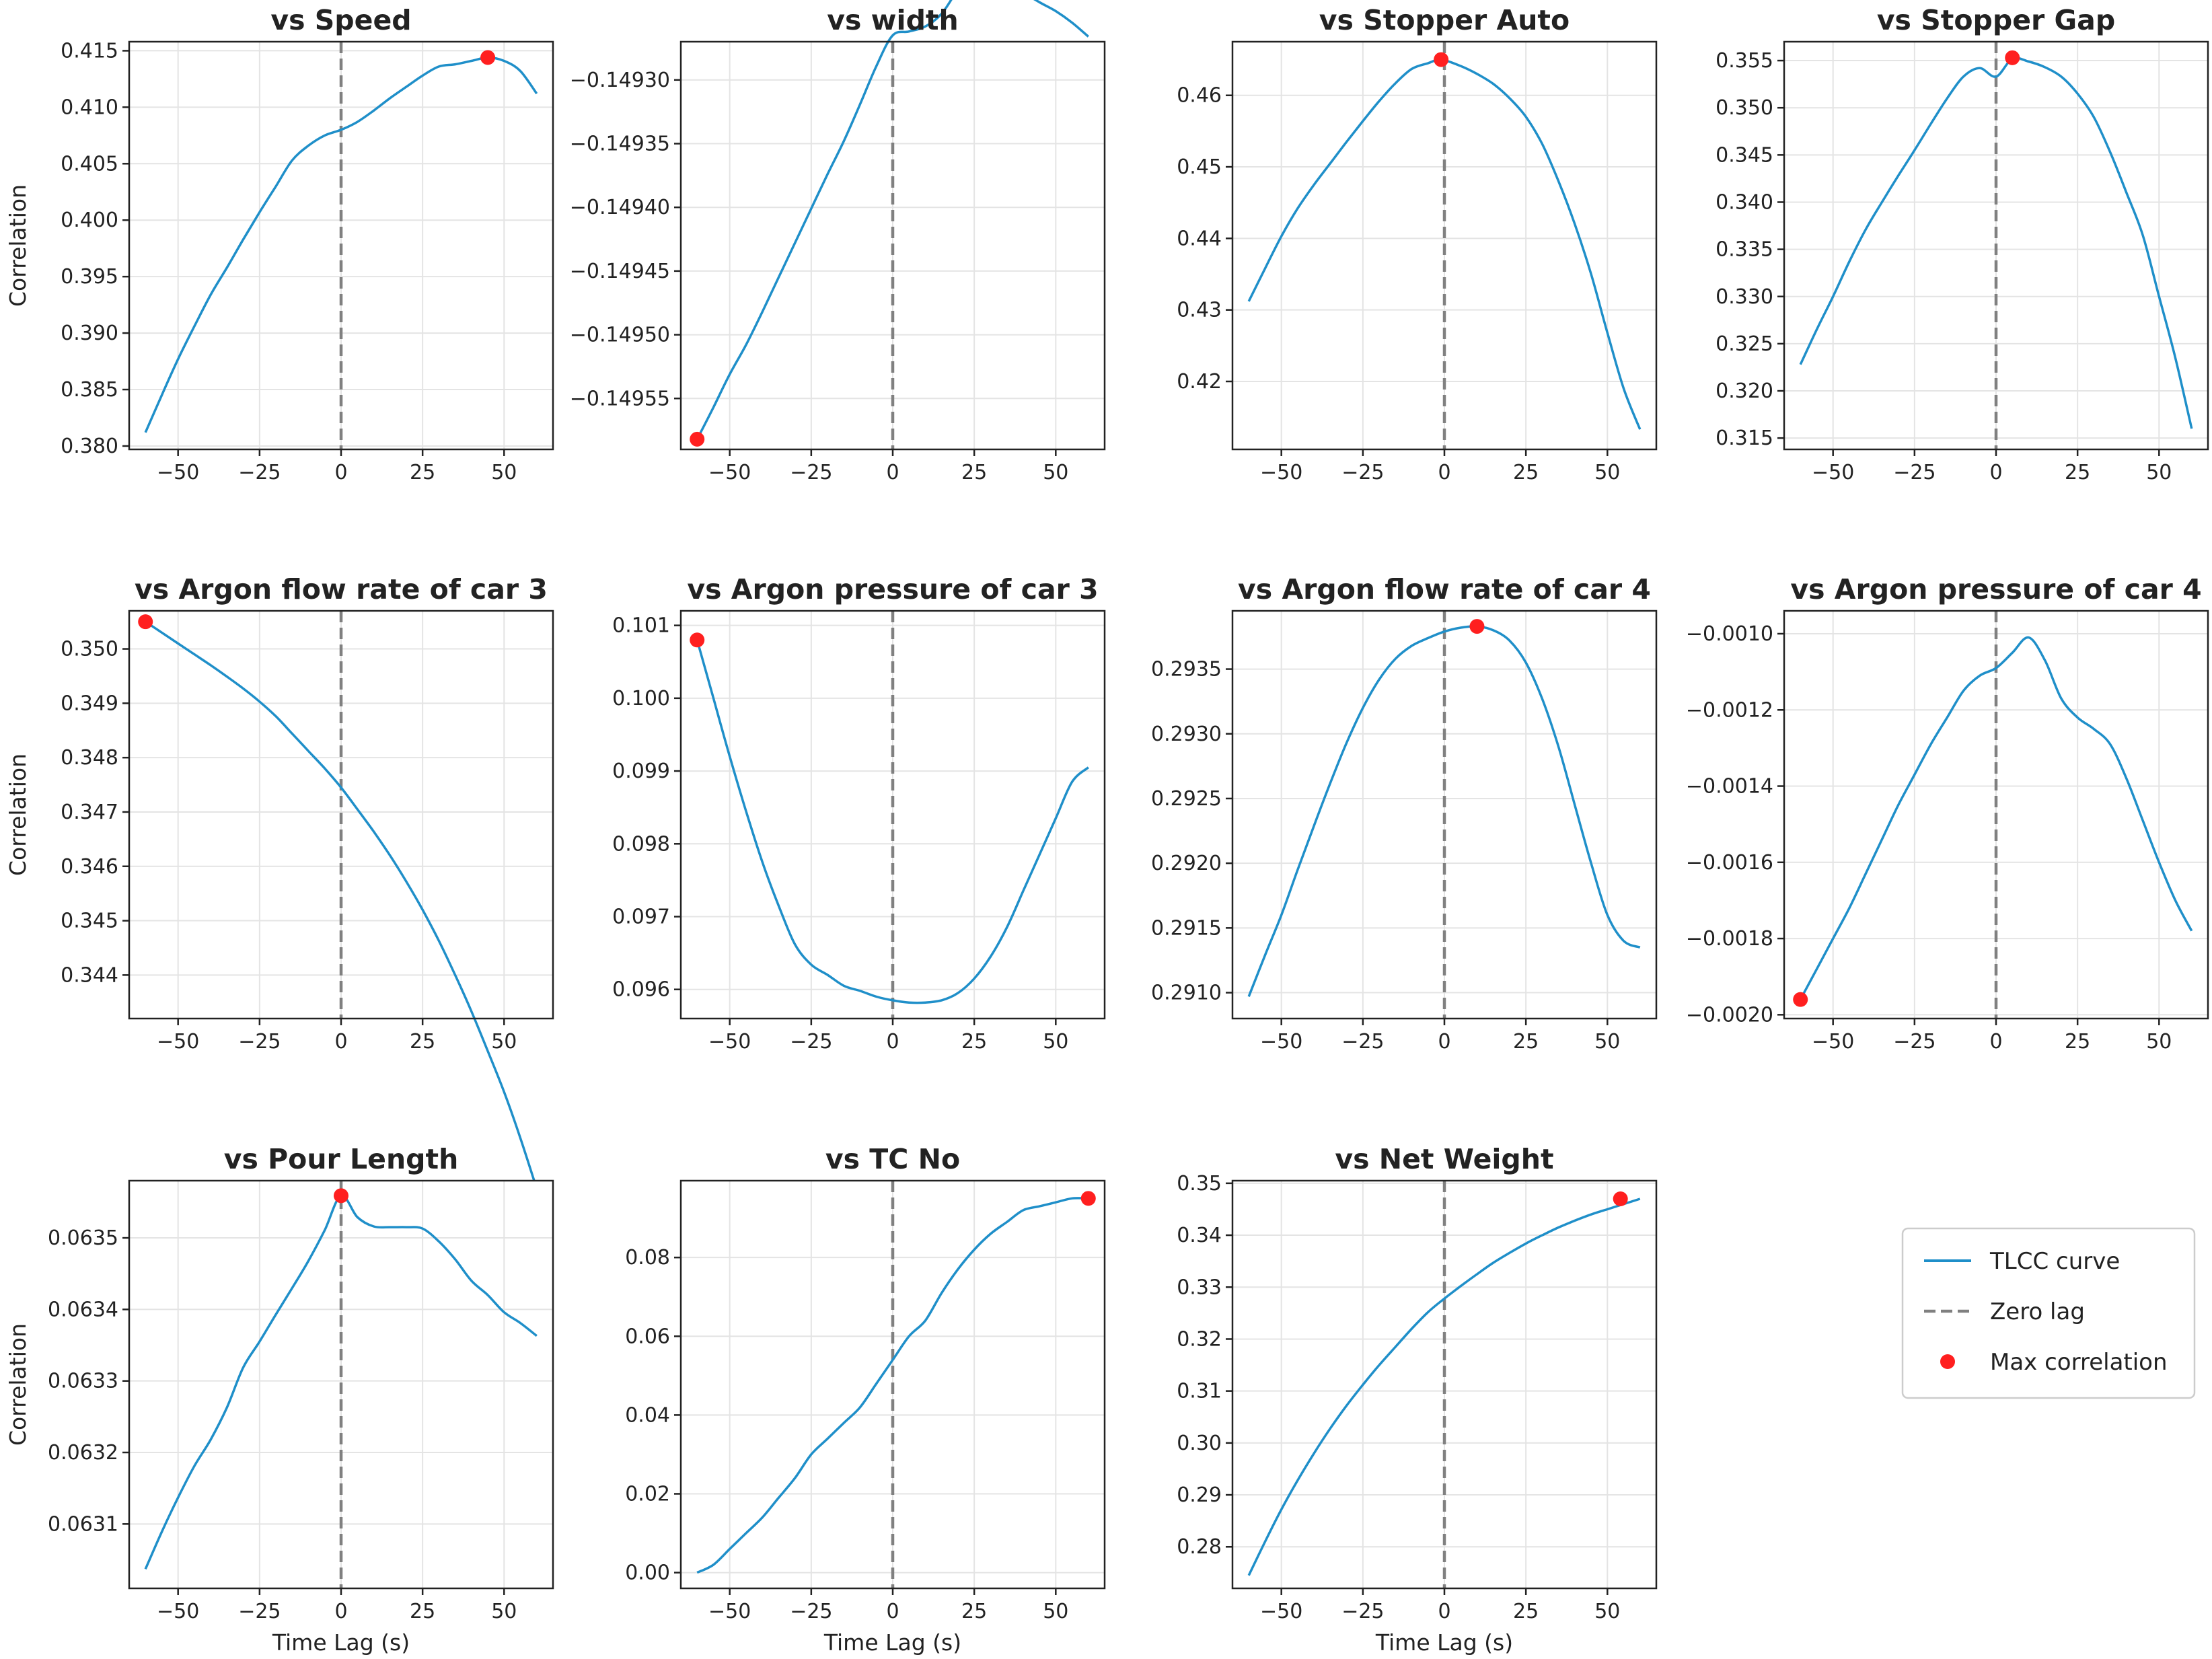 The image size is (2212, 1659). What do you see at coordinates (1947, 1361) in the screenshot?
I see `legend-marker-swatch` at bounding box center [1947, 1361].